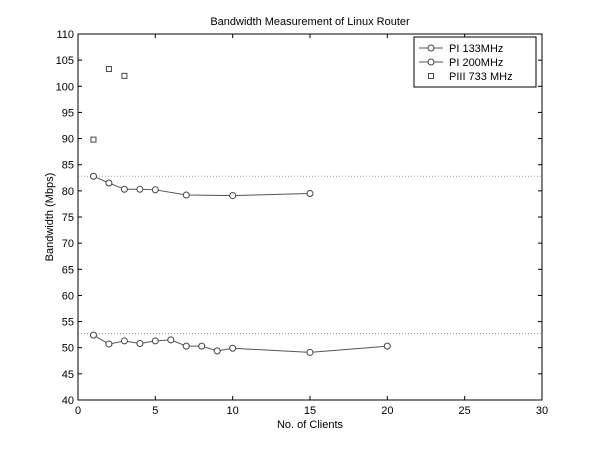  I want to click on x-axis-label: No. of Clients, so click(310, 425).